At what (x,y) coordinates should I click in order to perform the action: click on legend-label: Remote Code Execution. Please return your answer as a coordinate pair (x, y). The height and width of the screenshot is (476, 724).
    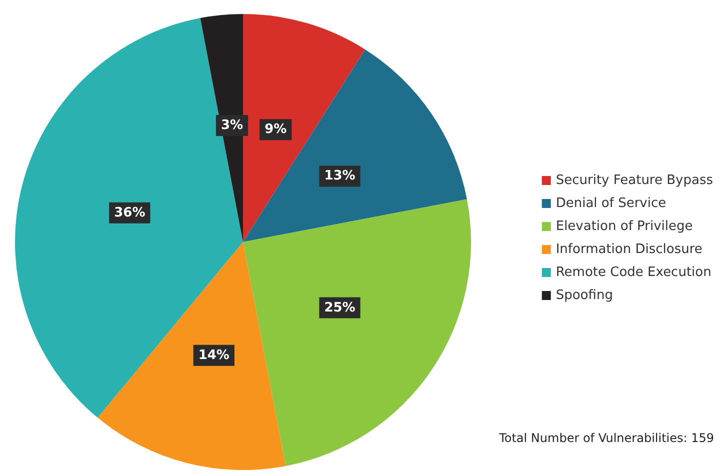
    Looking at the image, I should click on (634, 272).